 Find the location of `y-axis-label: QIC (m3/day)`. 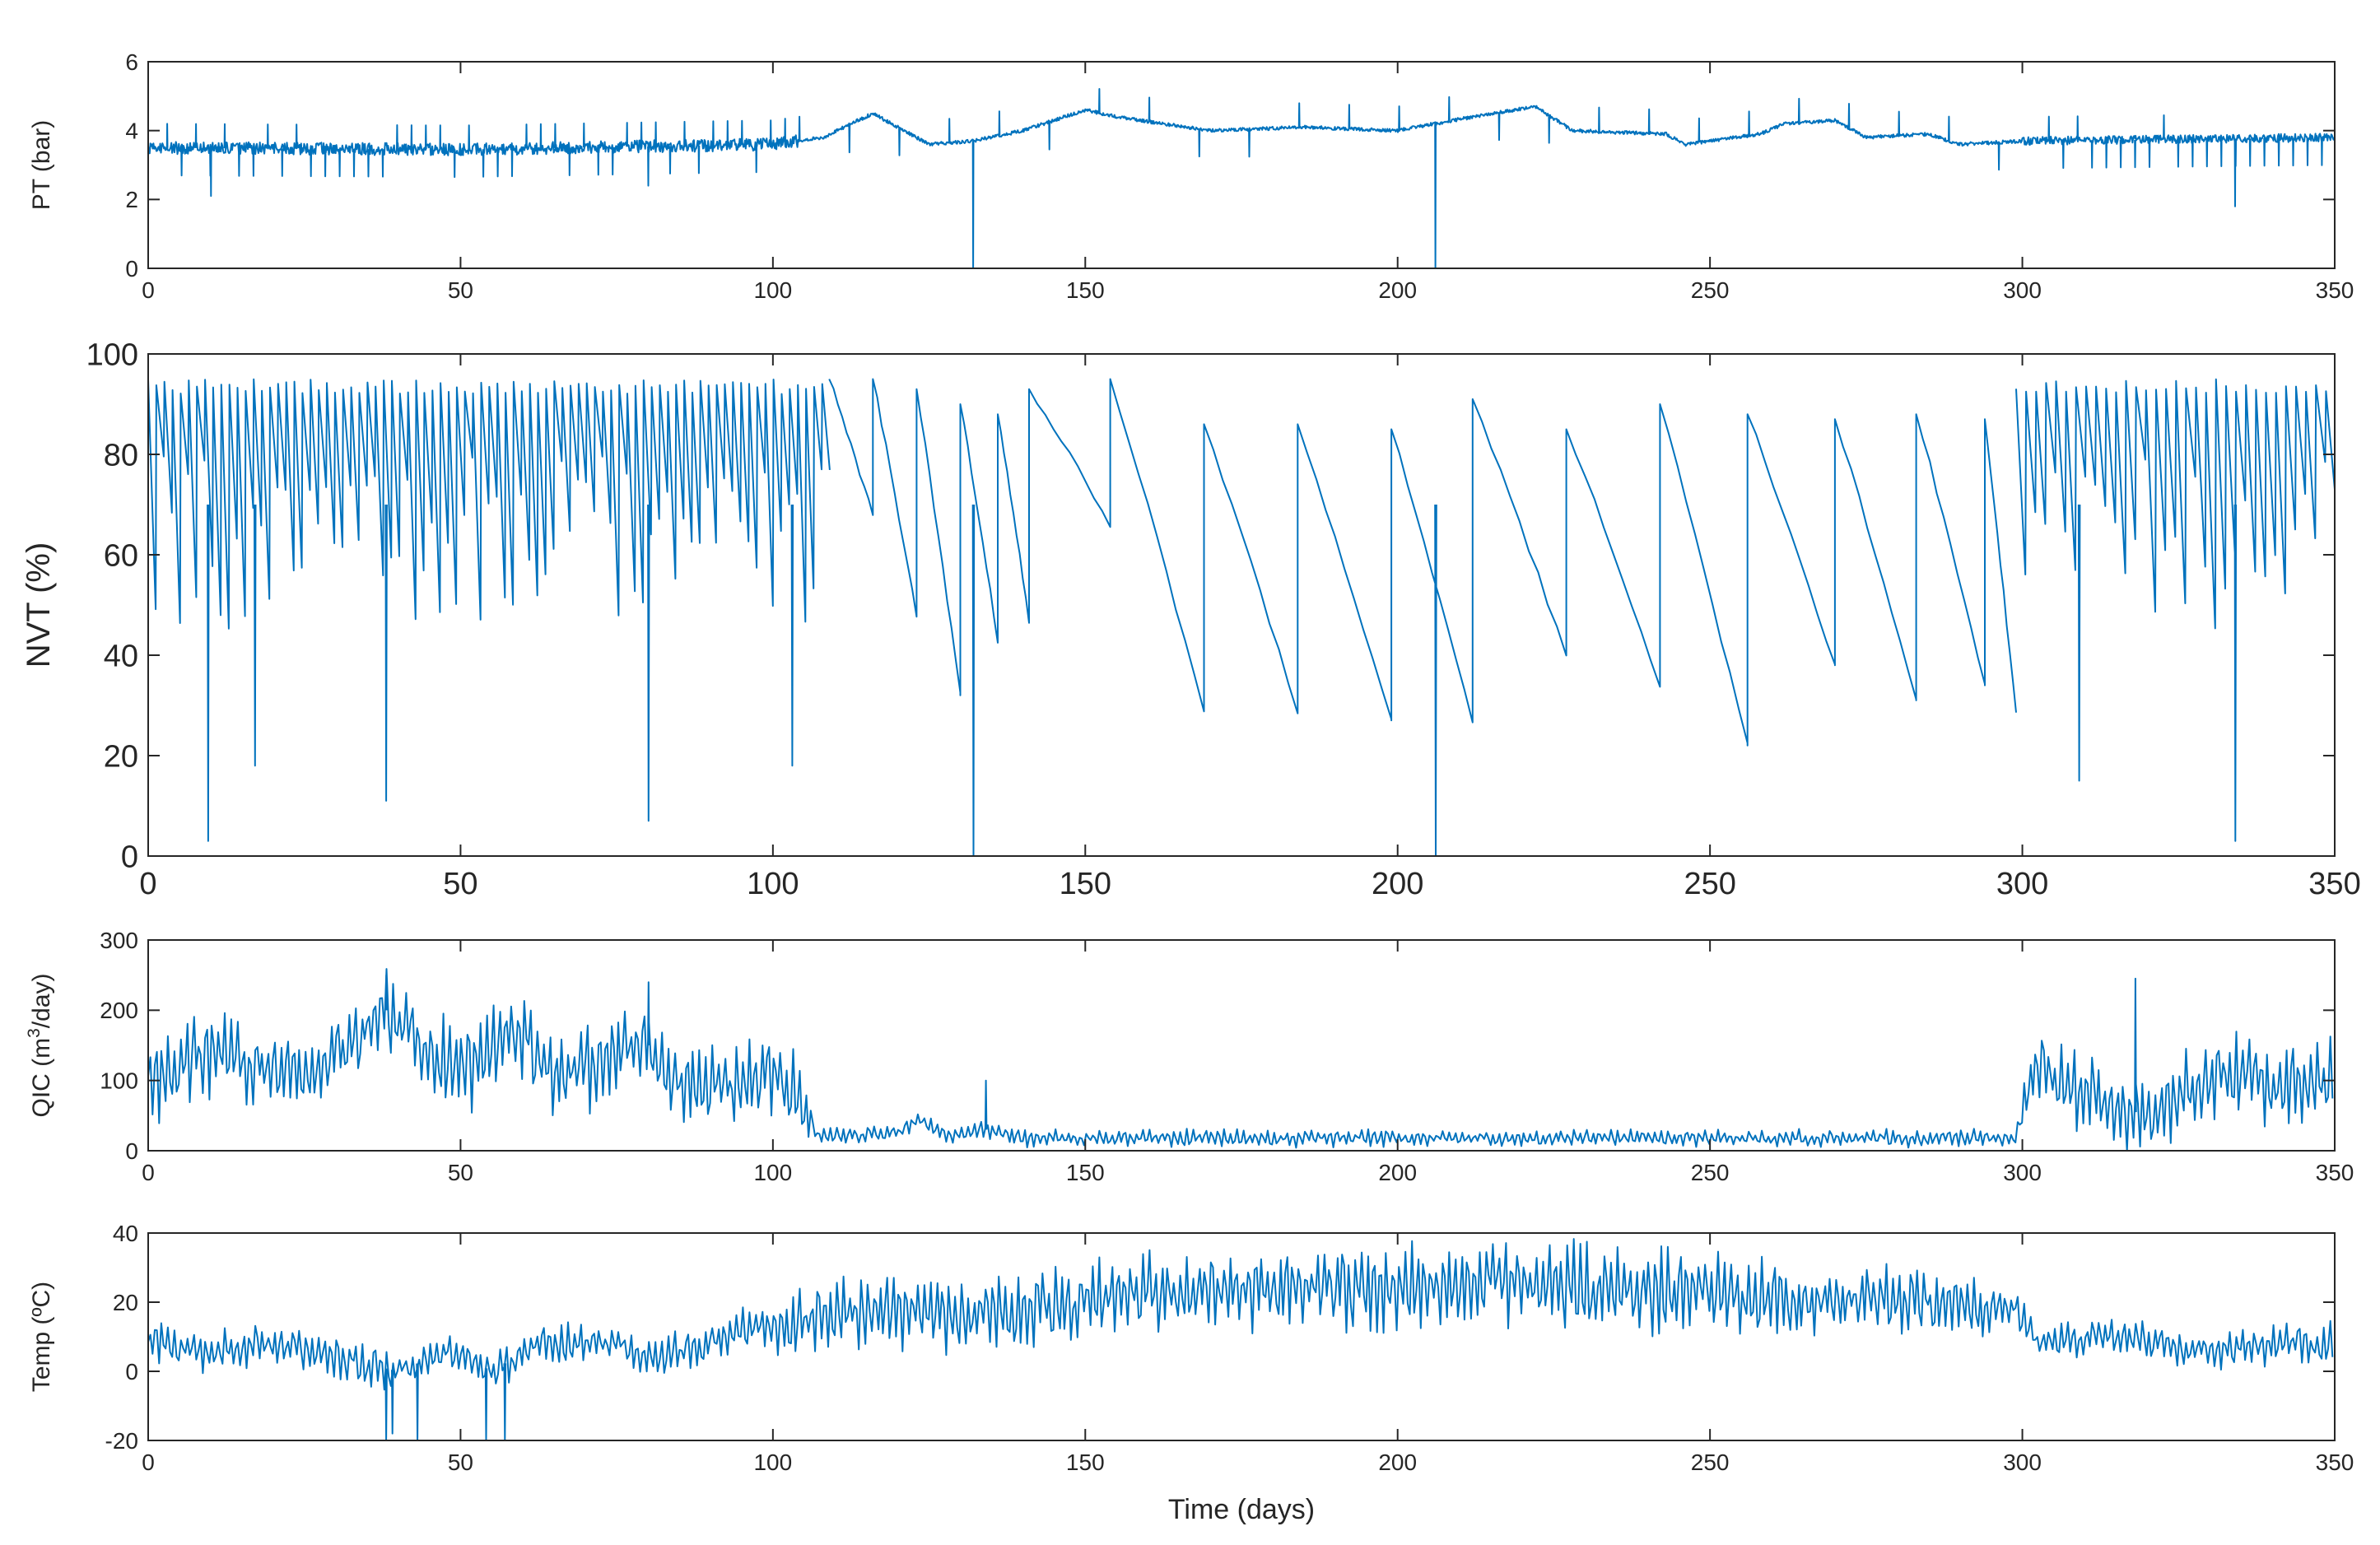

y-axis-label: QIC (m3/day) is located at coordinates (40, 1045).